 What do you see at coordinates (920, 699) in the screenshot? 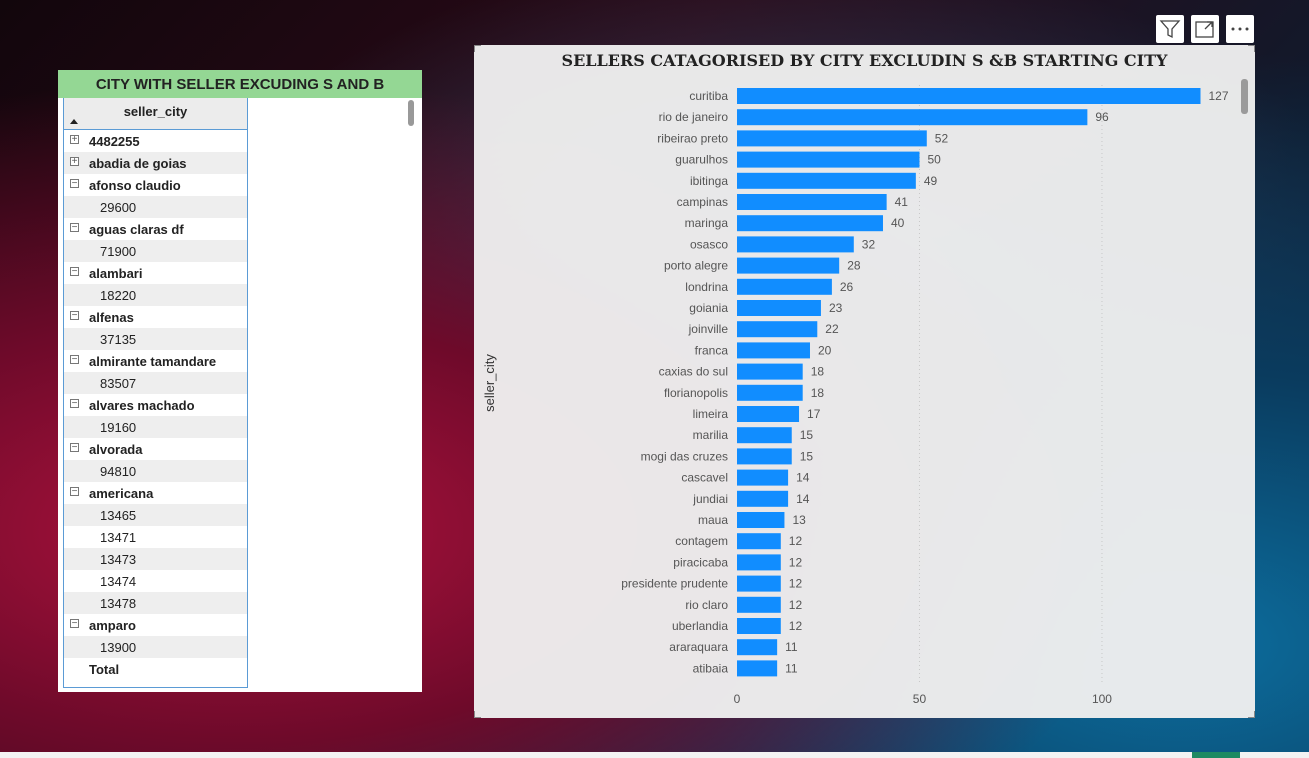
I see `x-tick-label: 50` at bounding box center [920, 699].